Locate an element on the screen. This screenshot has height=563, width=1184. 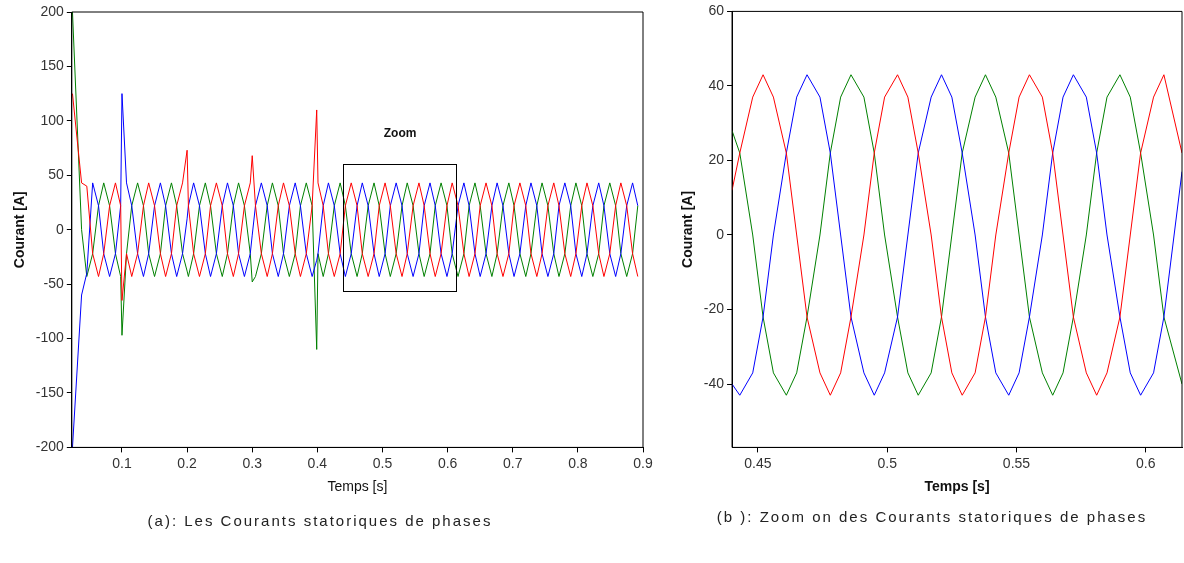
x-tick-label: 0.4 is located at coordinates (317, 462).